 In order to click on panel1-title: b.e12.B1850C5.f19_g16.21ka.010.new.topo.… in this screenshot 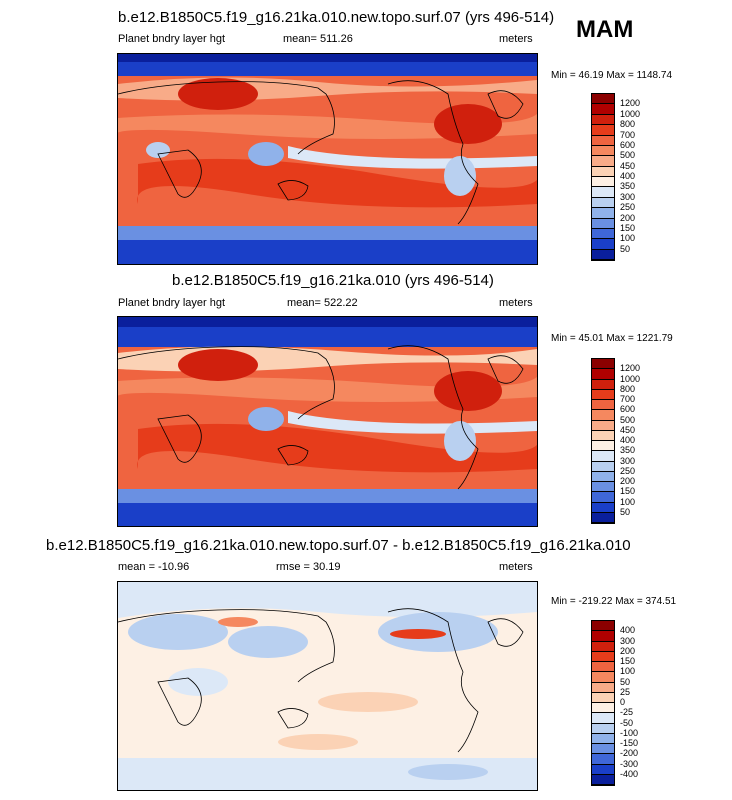, I will do `click(336, 17)`.